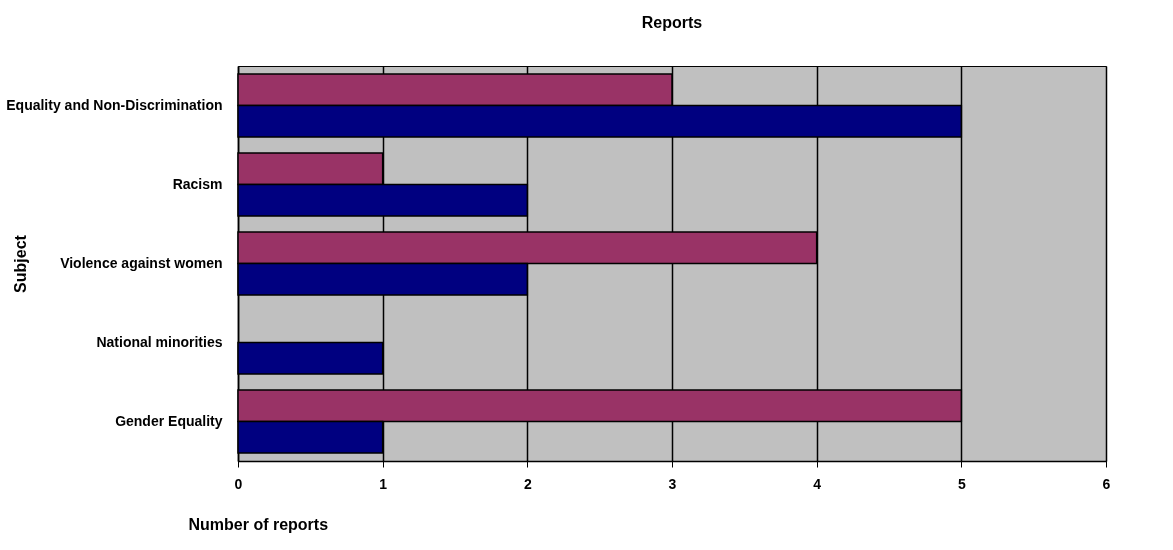 The width and height of the screenshot is (1173, 550). I want to click on x-tick-label: 5, so click(961, 483).